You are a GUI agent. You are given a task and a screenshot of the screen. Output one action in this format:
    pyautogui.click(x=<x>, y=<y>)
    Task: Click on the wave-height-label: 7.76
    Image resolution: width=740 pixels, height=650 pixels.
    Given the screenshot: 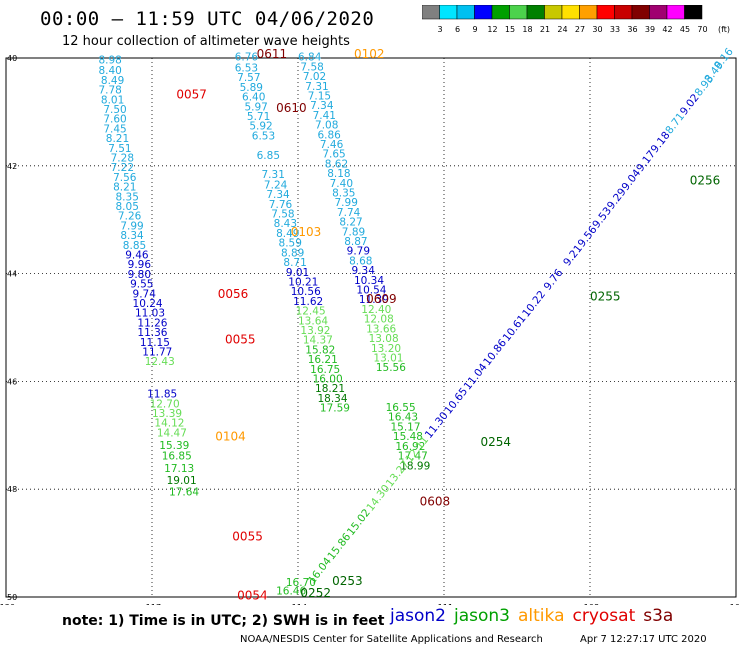 What is the action you would take?
    pyautogui.click(x=281, y=205)
    